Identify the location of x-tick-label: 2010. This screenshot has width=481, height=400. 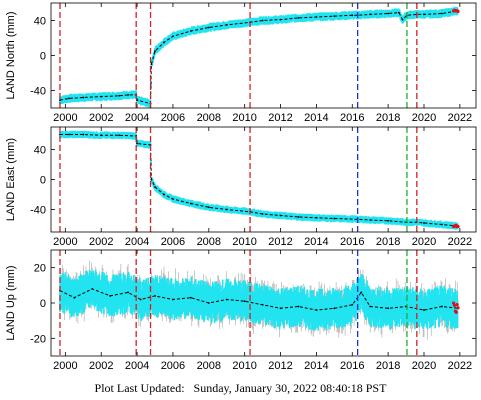
(244, 242).